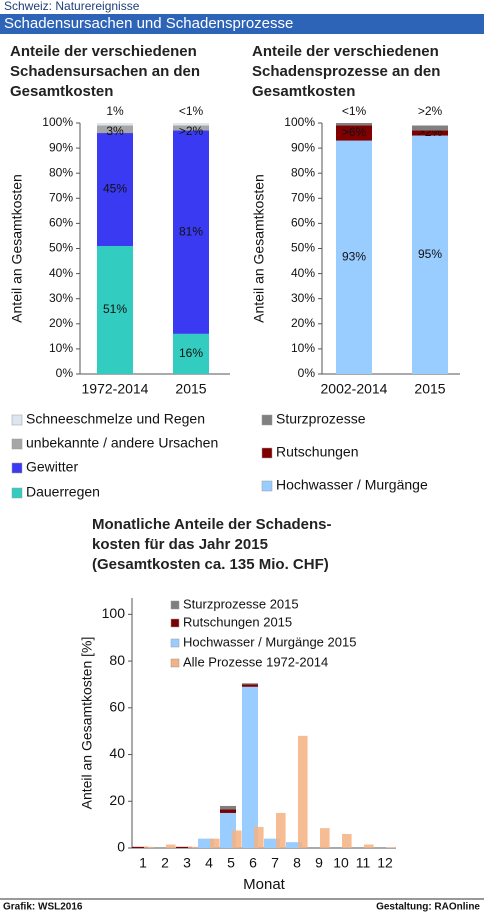 The width and height of the screenshot is (484, 916). I want to click on y-tick-label: 80, so click(117, 660).